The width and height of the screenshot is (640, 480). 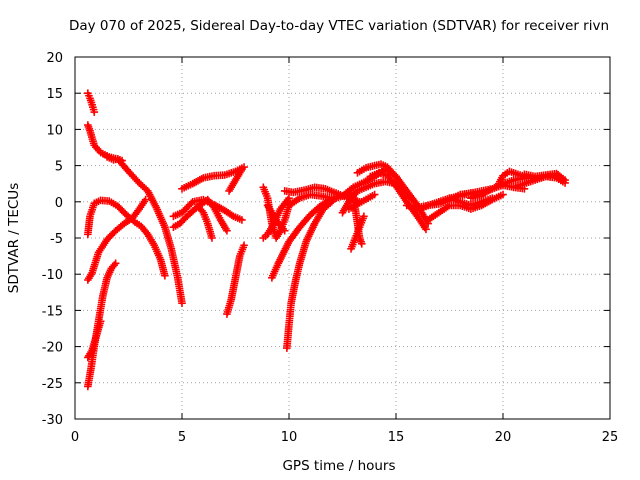 I want to click on x-tick-label: 5, so click(x=182, y=437).